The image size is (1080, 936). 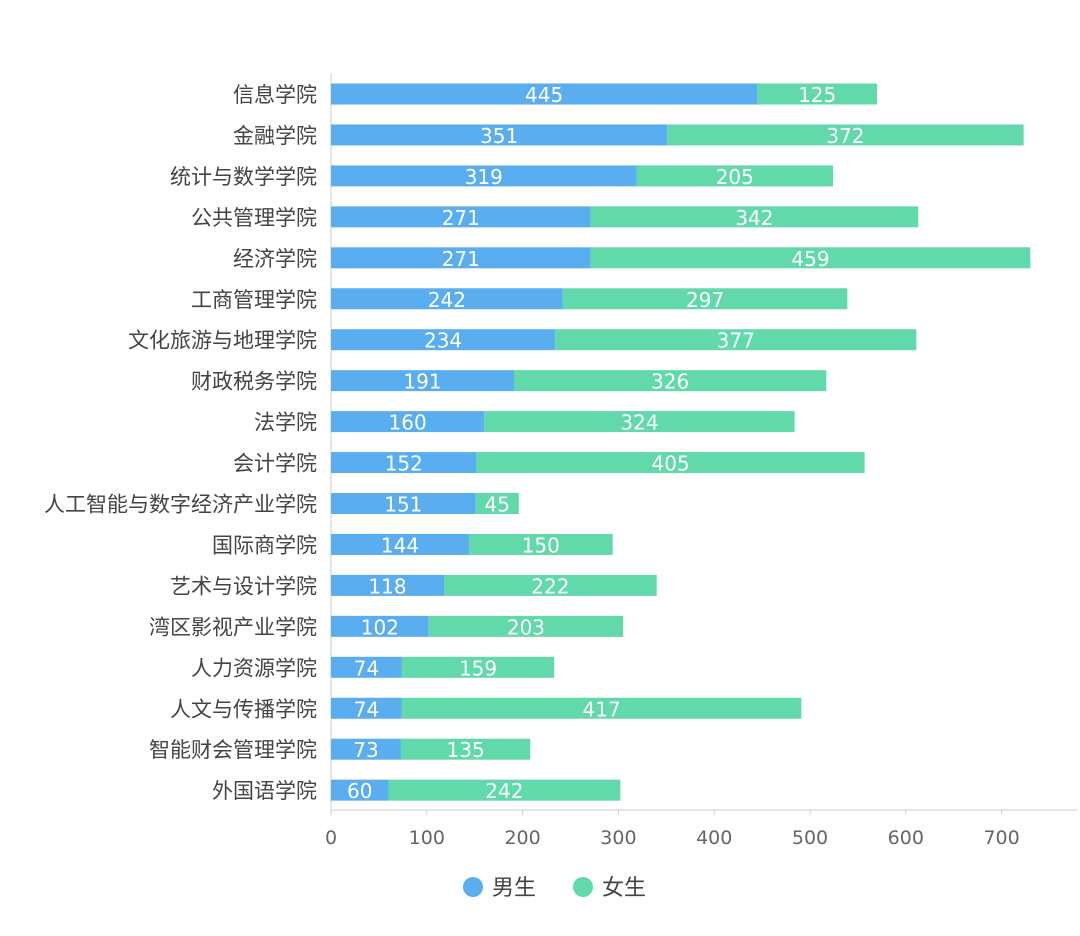 I want to click on data-label-female: 459, so click(x=810, y=259).